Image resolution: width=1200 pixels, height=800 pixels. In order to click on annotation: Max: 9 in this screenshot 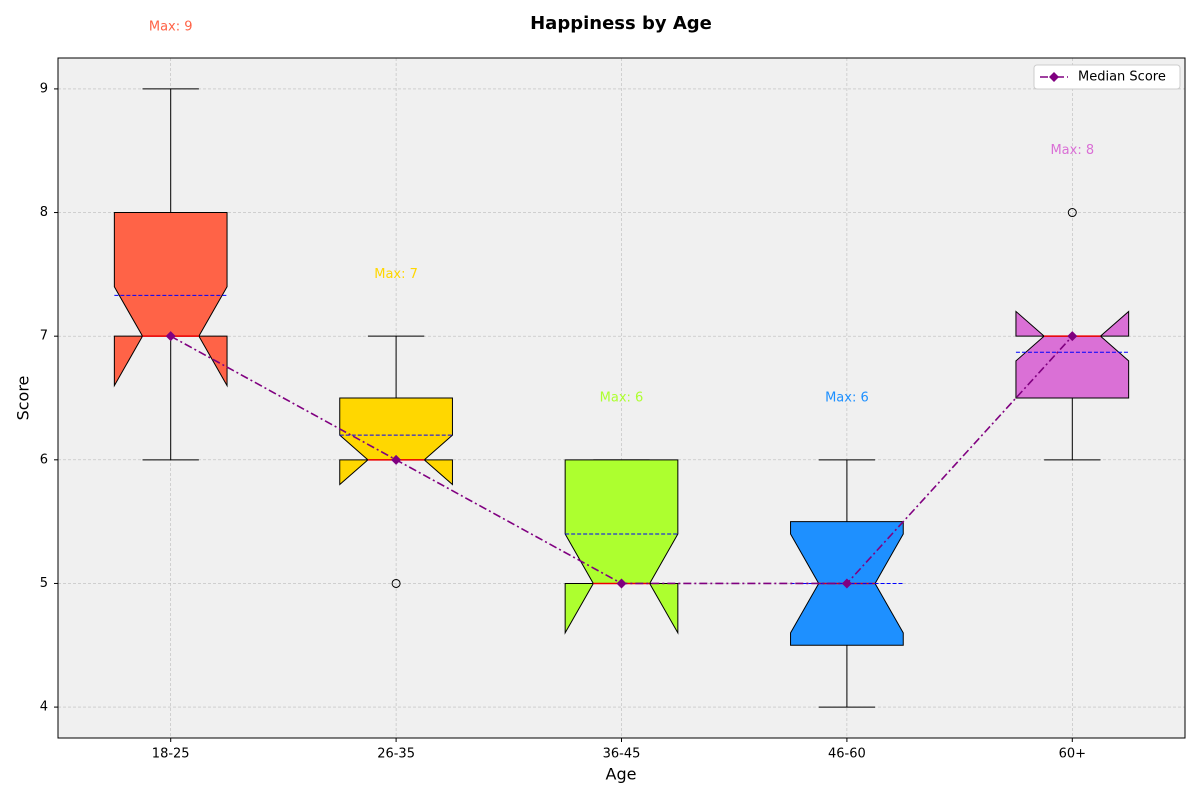, I will do `click(171, 27)`.